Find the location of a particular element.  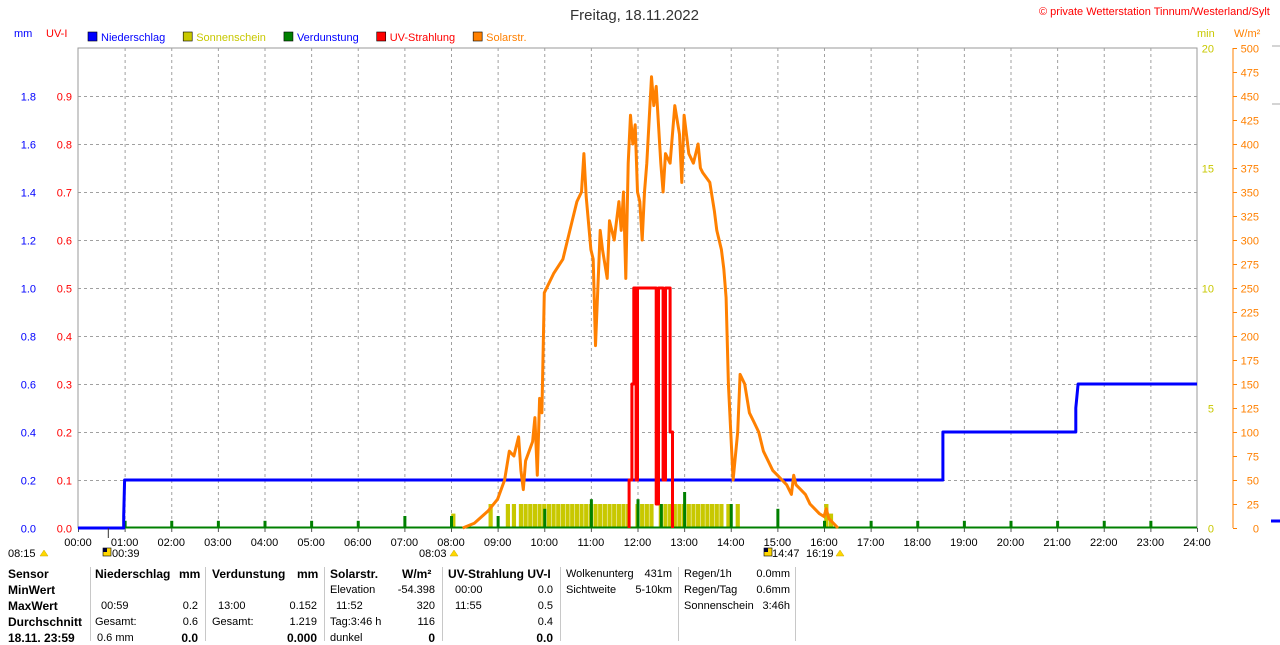

sun-icon is located at coordinates (454, 553).